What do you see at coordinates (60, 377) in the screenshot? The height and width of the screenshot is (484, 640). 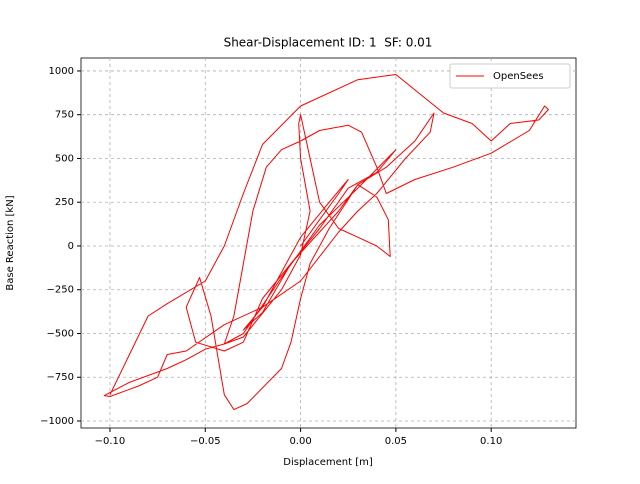 I see `y-tick-label: −750` at bounding box center [60, 377].